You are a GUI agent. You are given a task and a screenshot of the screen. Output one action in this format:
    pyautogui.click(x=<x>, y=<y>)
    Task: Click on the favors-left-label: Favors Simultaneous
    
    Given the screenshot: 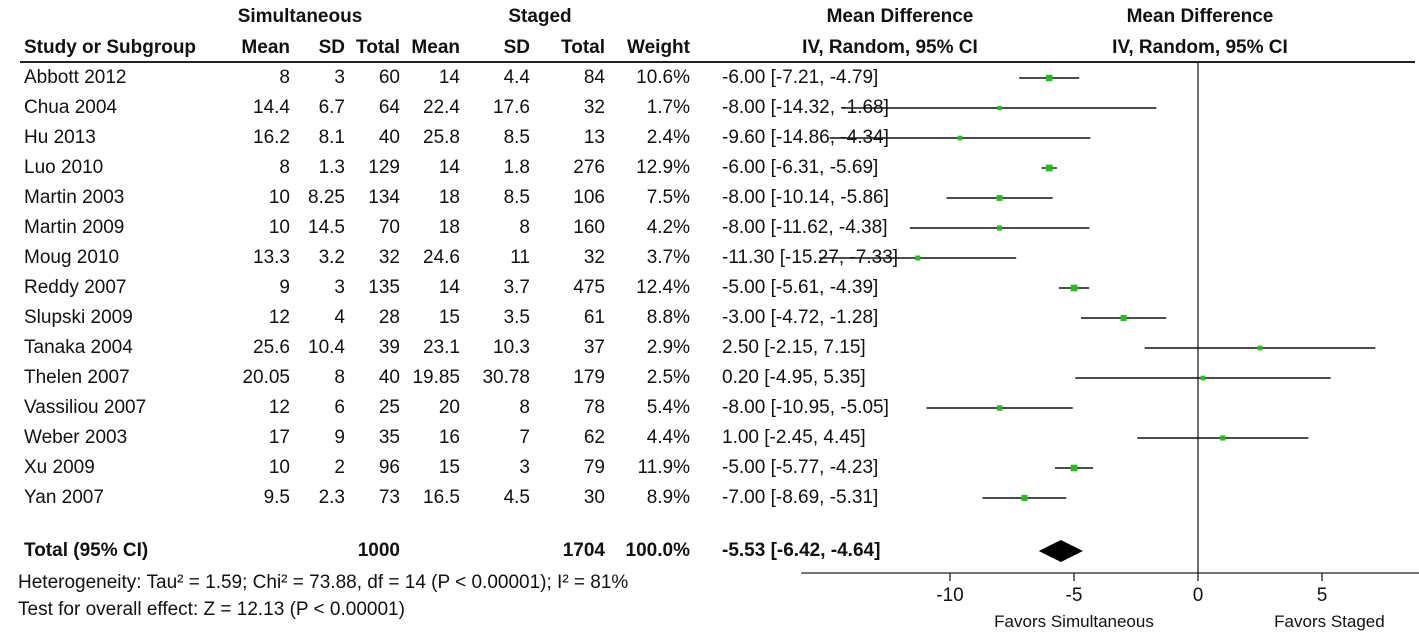 What is the action you would take?
    pyautogui.click(x=1074, y=621)
    